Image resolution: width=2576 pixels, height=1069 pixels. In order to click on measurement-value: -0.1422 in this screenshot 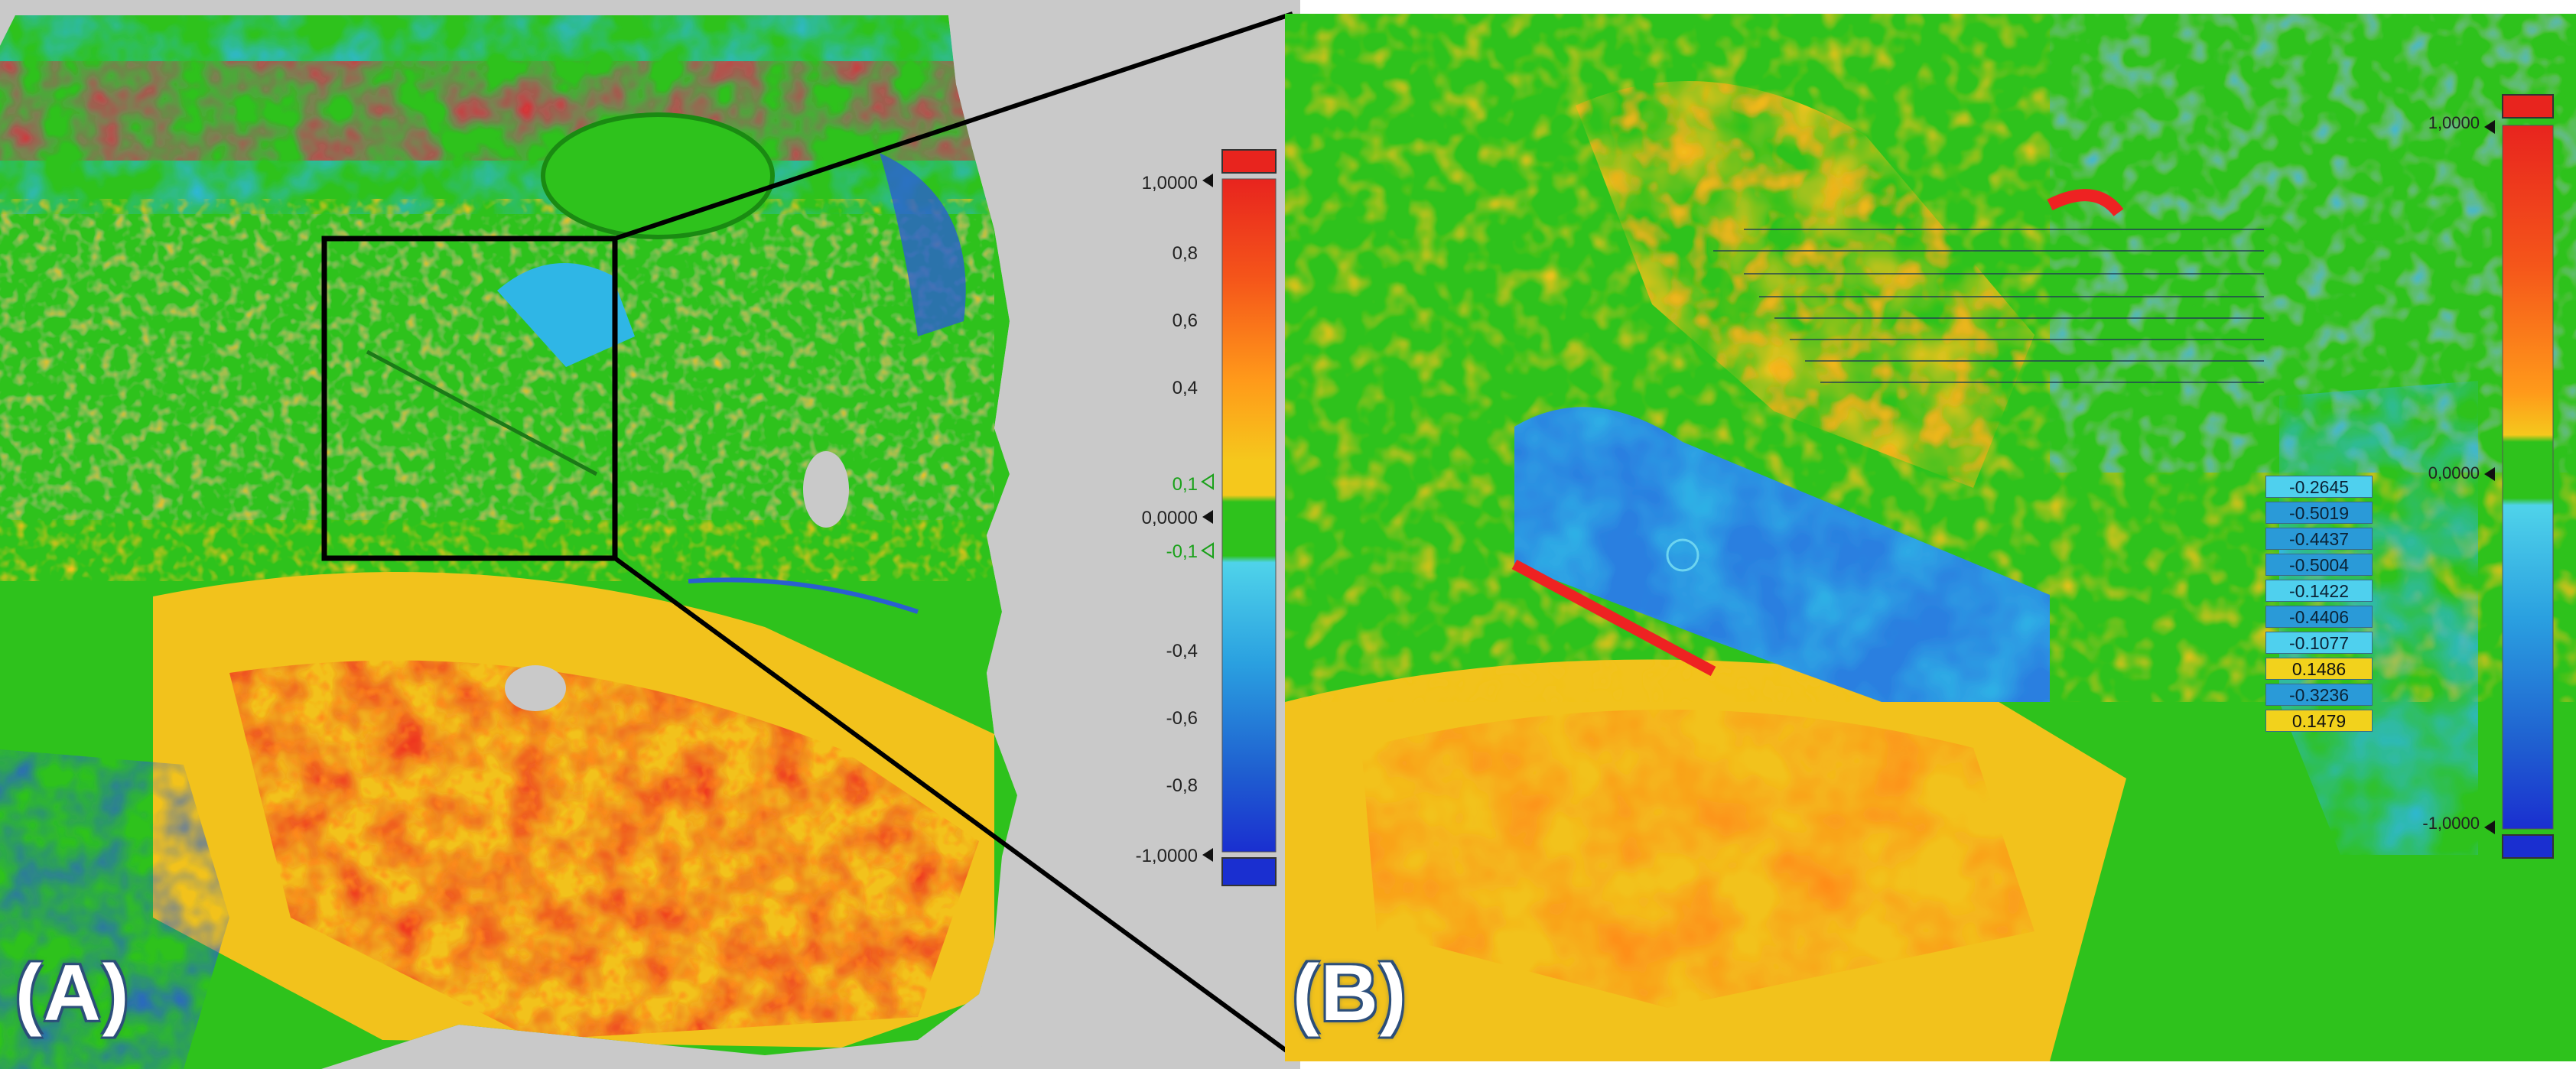, I will do `click(2319, 591)`.